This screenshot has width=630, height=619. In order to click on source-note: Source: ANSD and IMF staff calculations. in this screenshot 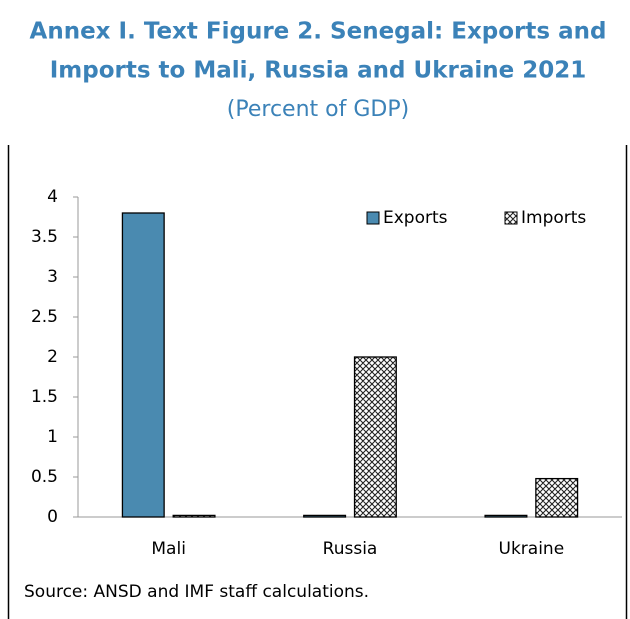, I will do `click(196, 592)`.